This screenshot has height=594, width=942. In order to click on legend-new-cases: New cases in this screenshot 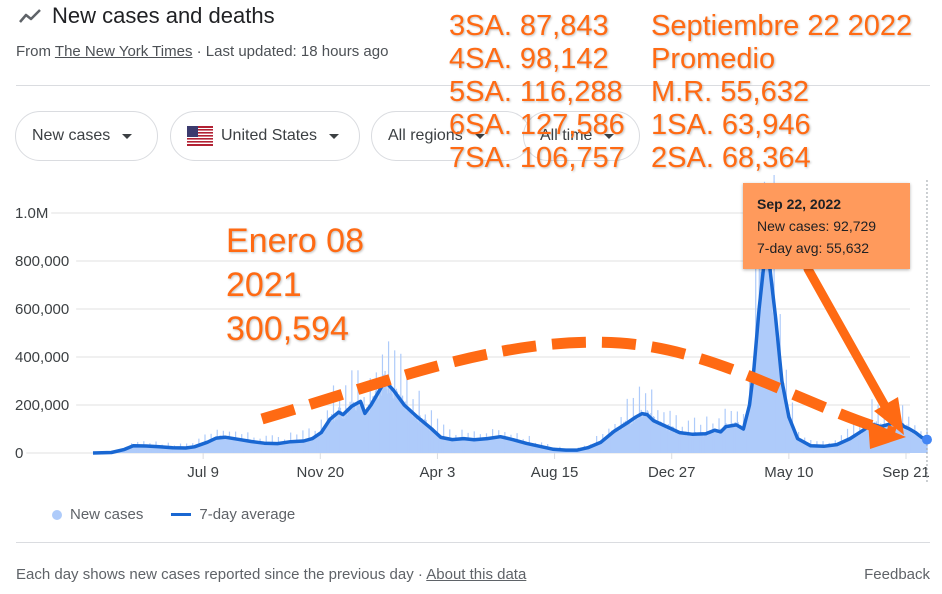, I will do `click(107, 514)`.